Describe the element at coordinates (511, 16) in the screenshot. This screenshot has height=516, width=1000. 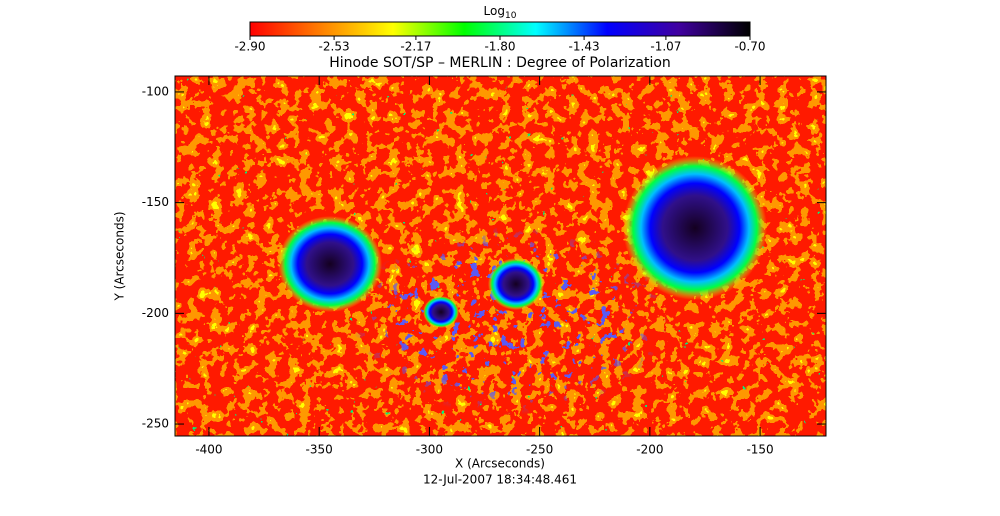
I see `colorbar-title-sub: 10` at that location.